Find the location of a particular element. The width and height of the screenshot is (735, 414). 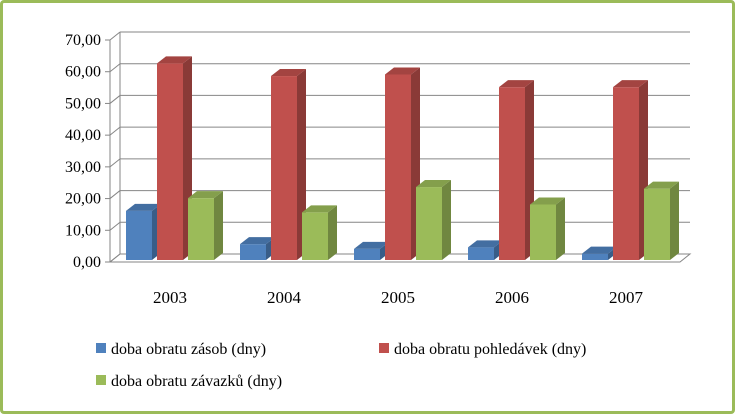

y-tick-label: 20,00 is located at coordinates (83, 199).